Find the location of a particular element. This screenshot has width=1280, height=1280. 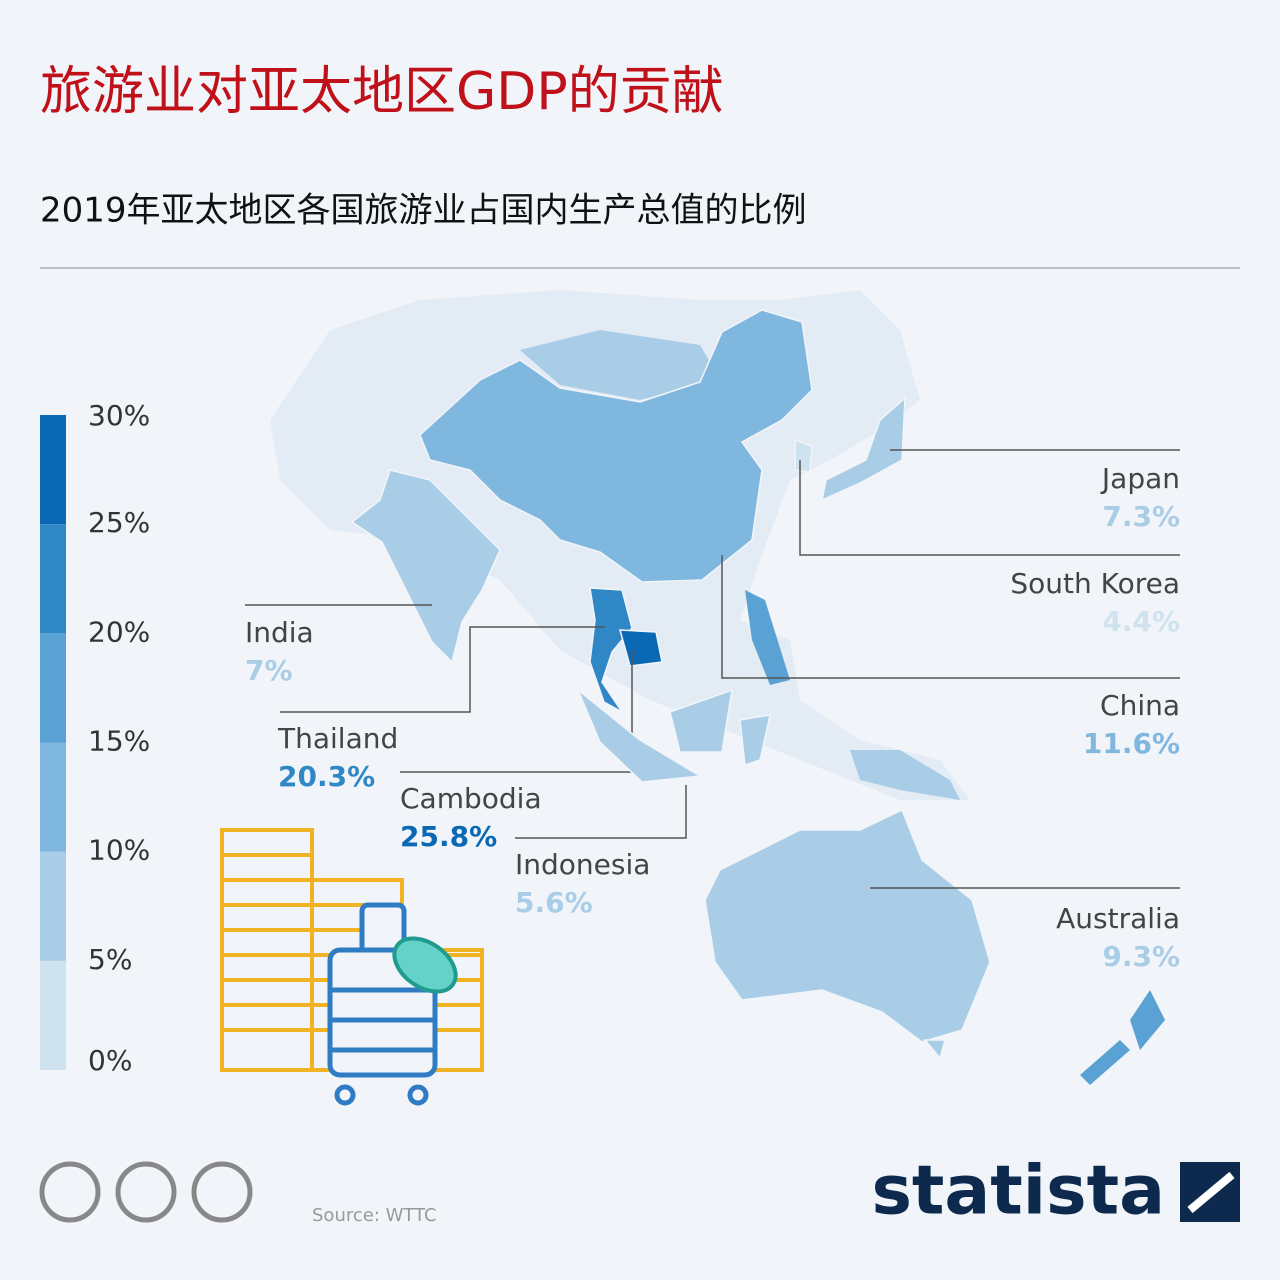

legend-tick-label: 30% is located at coordinates (119, 415).